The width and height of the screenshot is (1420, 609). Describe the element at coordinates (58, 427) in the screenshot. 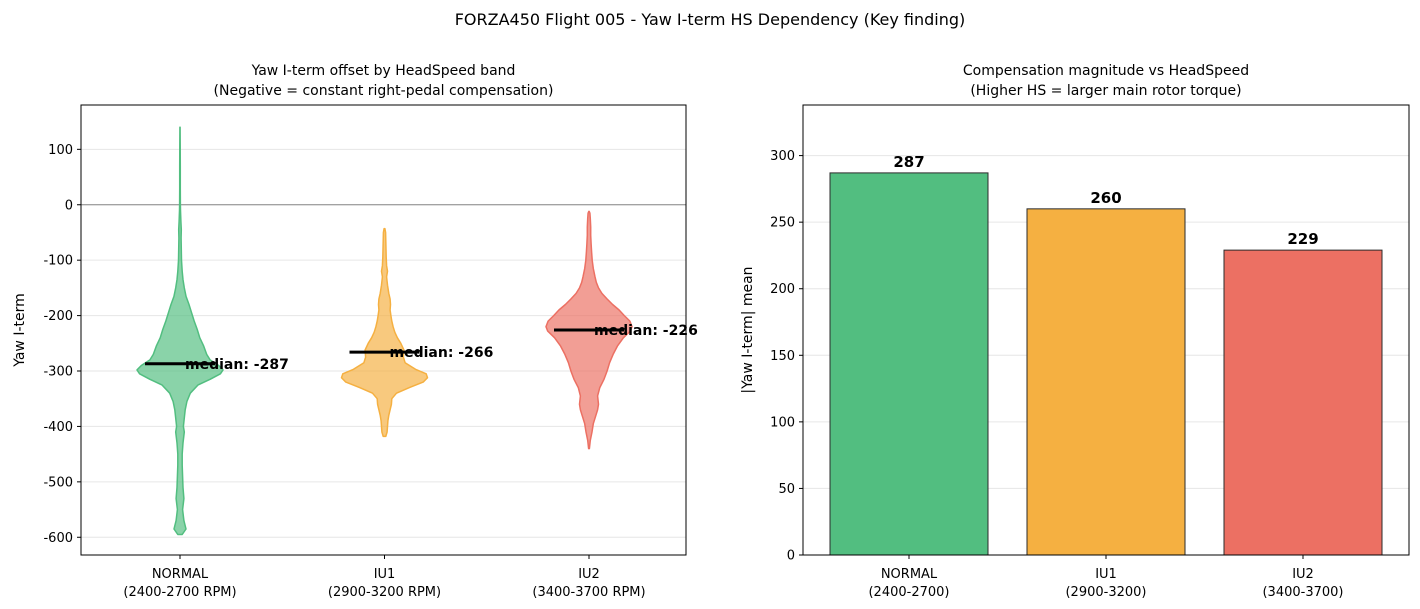

I see `y-tick-label: -400` at that location.